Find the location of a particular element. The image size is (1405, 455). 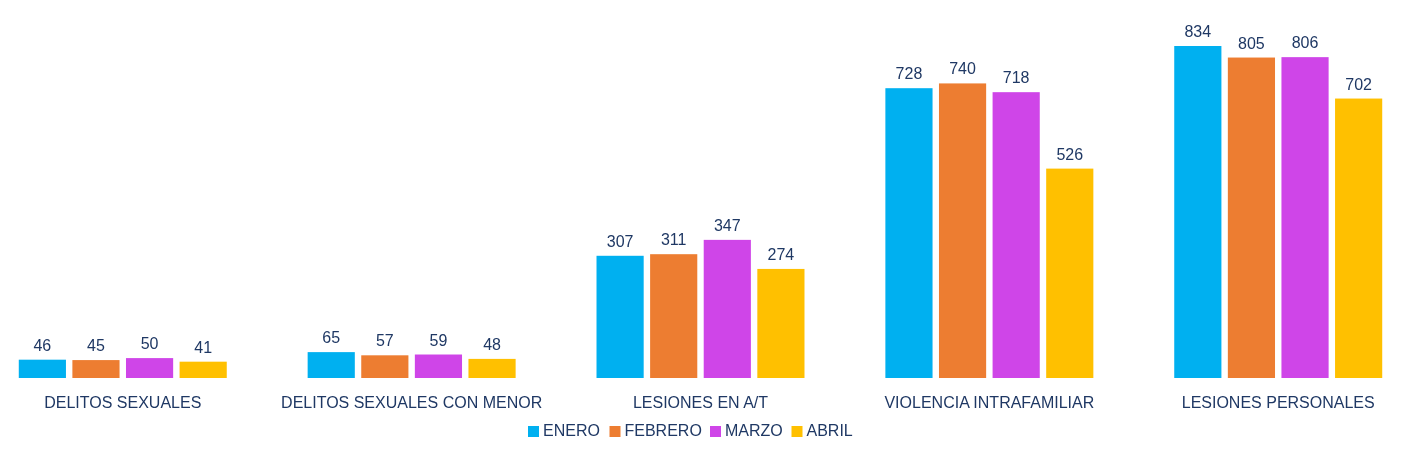

data-label: 311 is located at coordinates (673, 240).